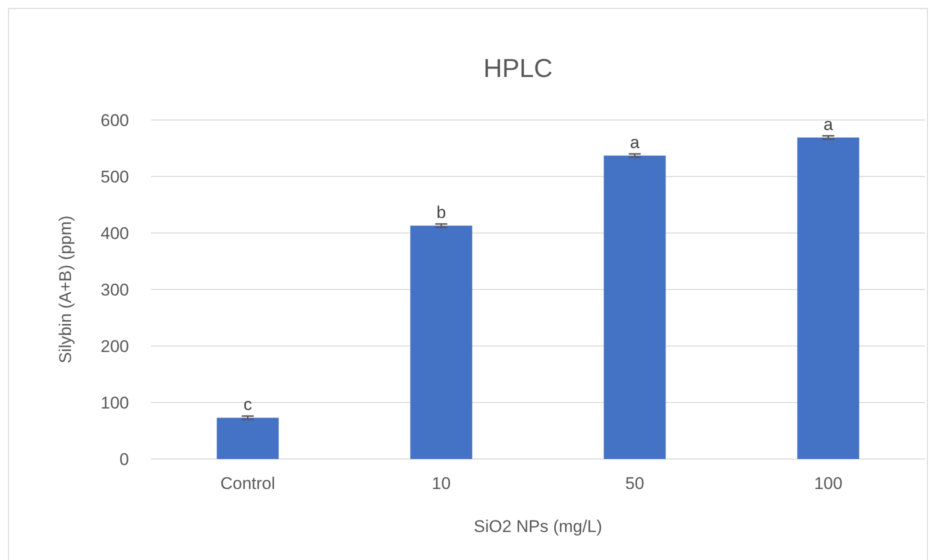 The width and height of the screenshot is (932, 560). What do you see at coordinates (441, 212) in the screenshot?
I see `annotation: b` at bounding box center [441, 212].